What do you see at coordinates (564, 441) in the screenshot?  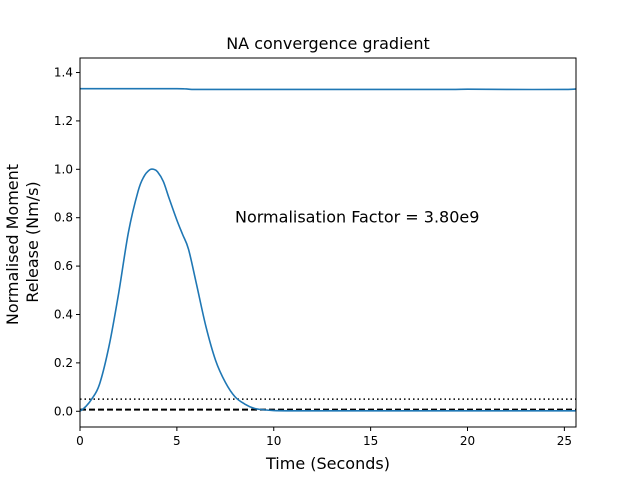 I see `x-tick-label: 25` at bounding box center [564, 441].